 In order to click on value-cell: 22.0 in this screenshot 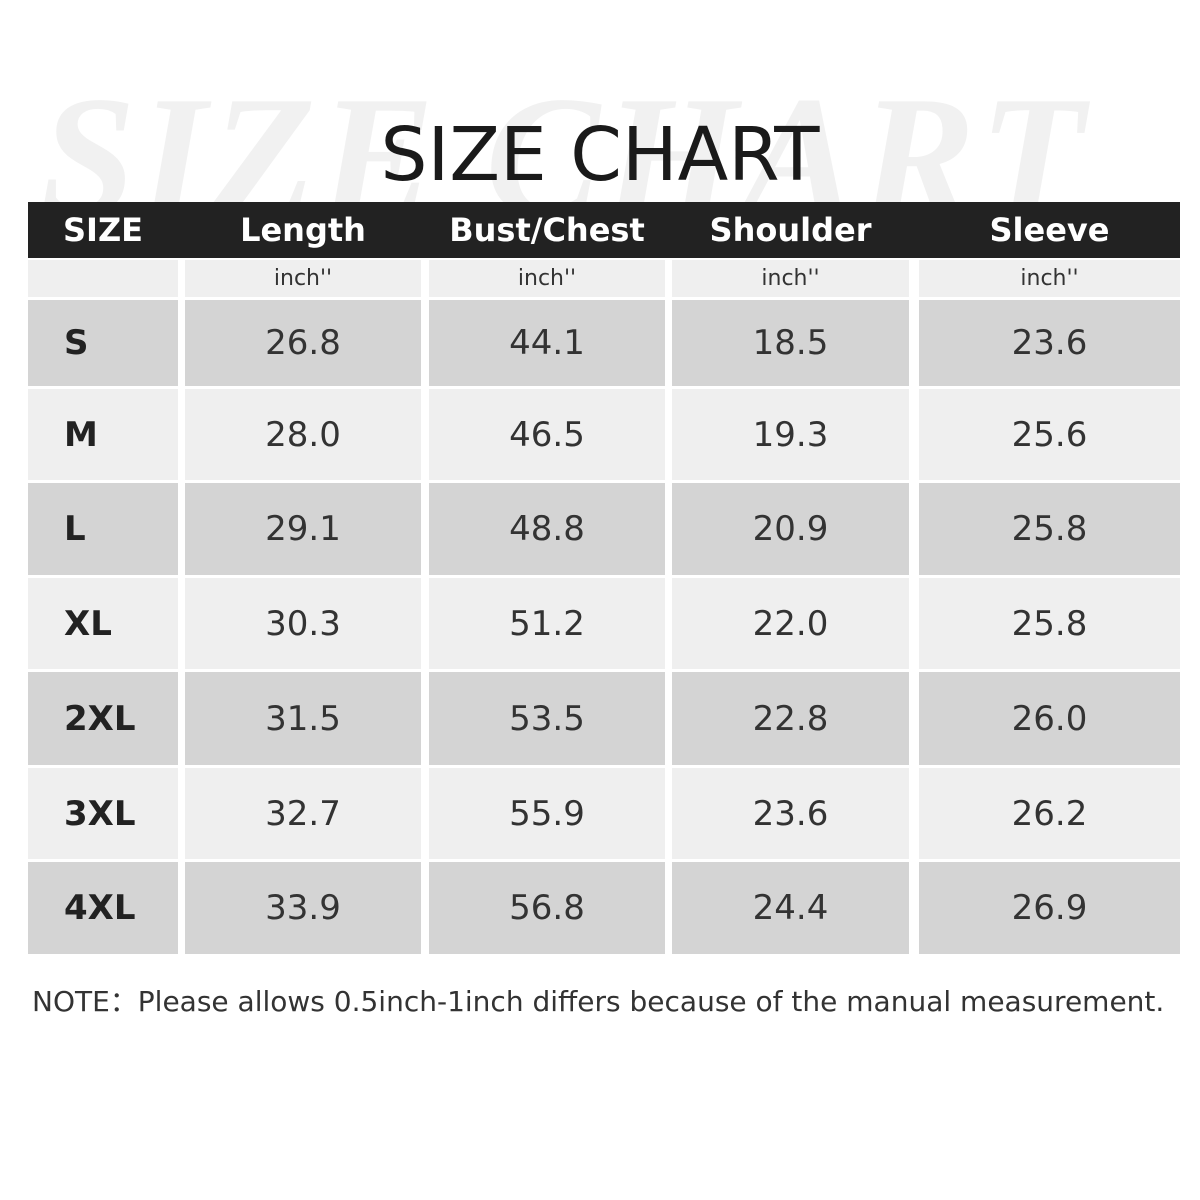, I will do `click(790, 623)`.